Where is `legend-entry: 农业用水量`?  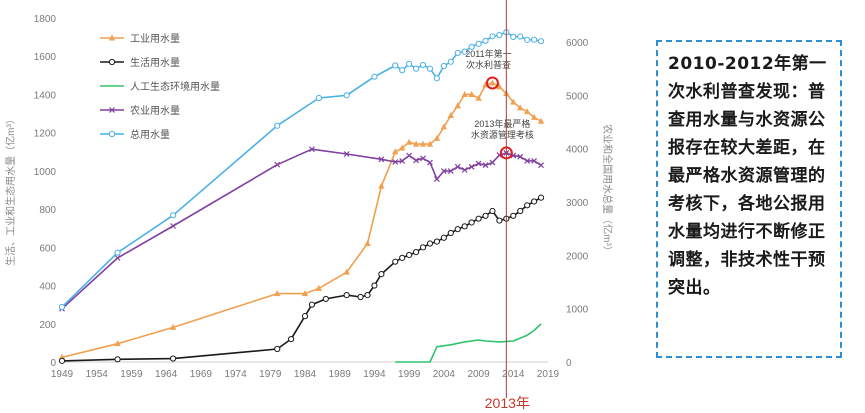 legend-entry: 农业用水量 is located at coordinates (155, 110).